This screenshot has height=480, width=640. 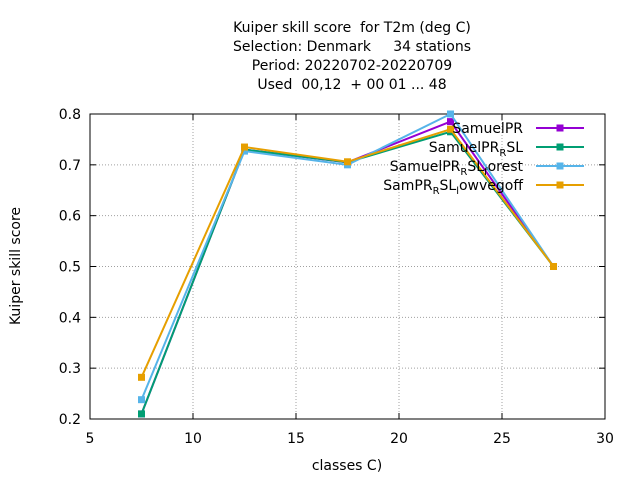 What do you see at coordinates (70, 166) in the screenshot?
I see `y-tick-label: 0.7` at bounding box center [70, 166].